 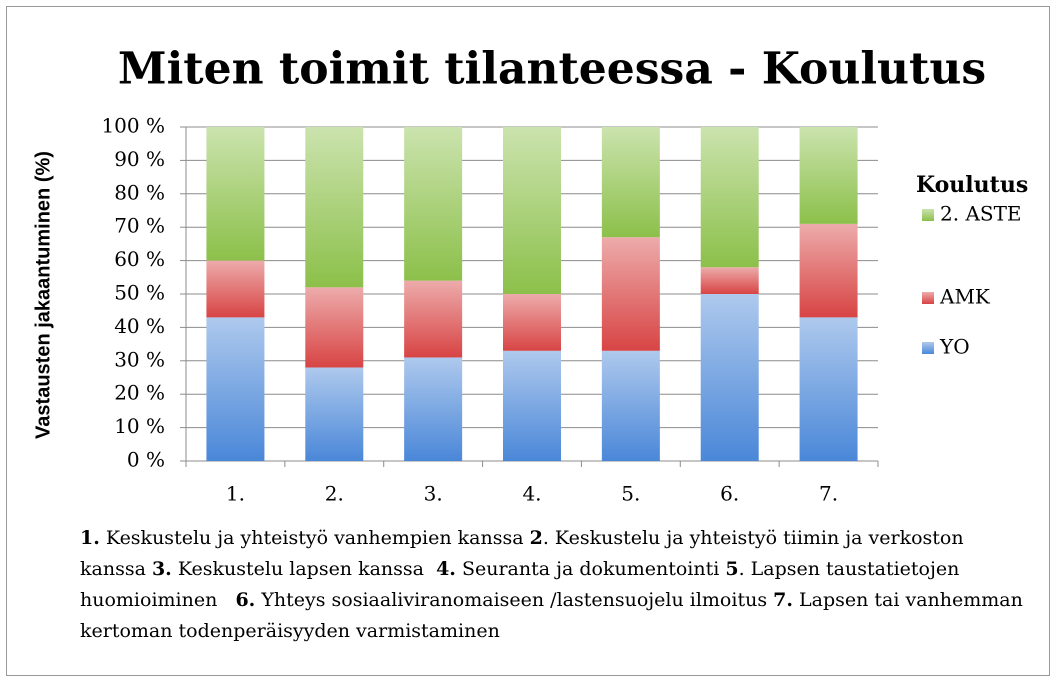 What do you see at coordinates (783, 600) in the screenshot?
I see `caption-number: 7.` at bounding box center [783, 600].